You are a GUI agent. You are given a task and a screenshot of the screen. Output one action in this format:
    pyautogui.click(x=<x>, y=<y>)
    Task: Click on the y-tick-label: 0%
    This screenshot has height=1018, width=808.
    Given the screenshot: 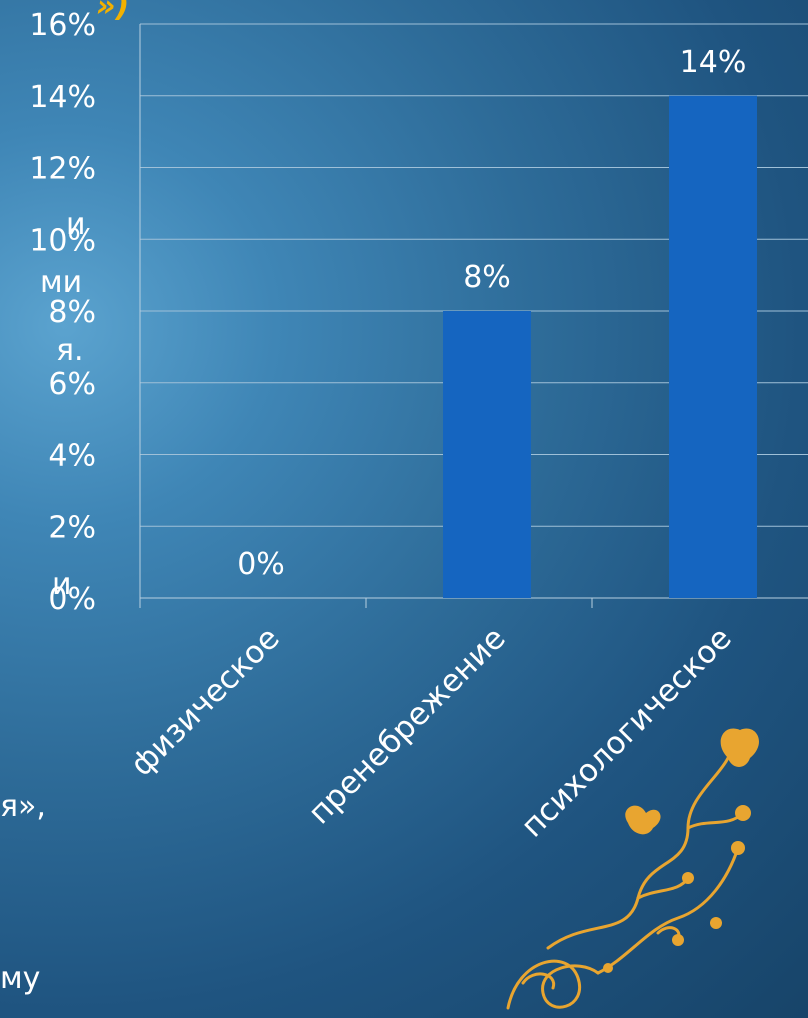 What is the action you would take?
    pyautogui.click(x=72, y=599)
    